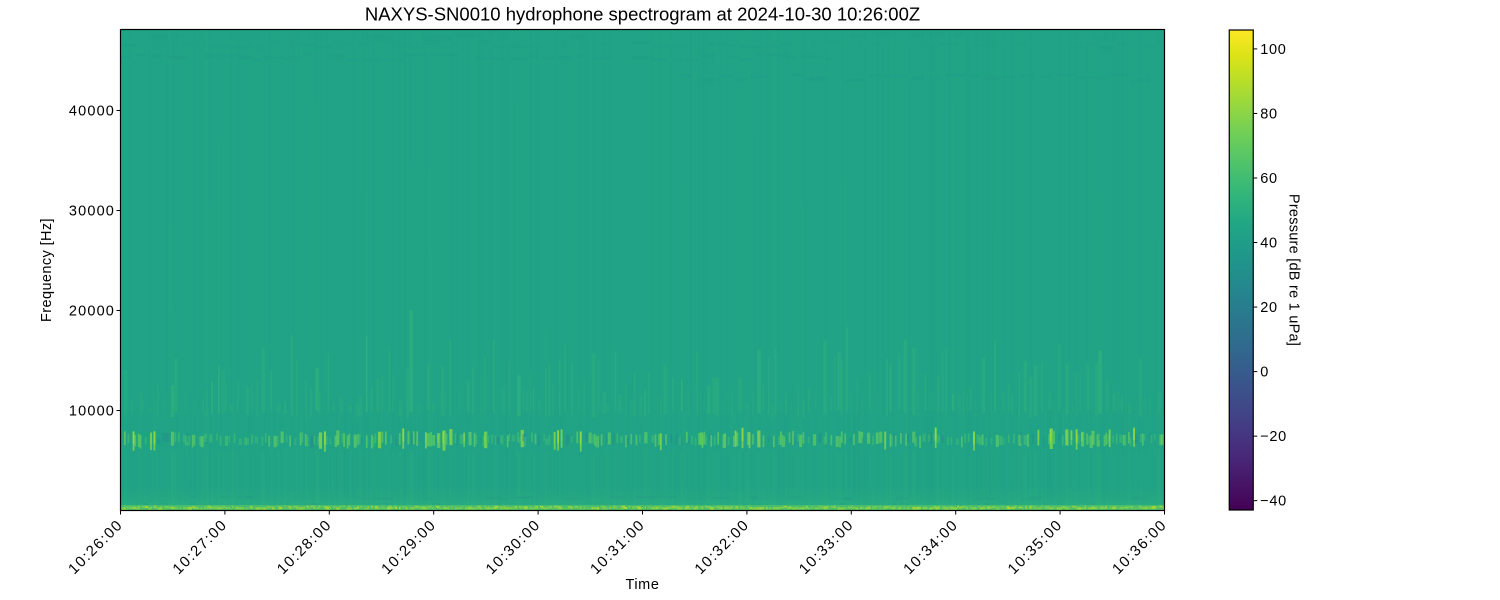 The width and height of the screenshot is (1500, 600). What do you see at coordinates (92, 412) in the screenshot?
I see `svg-text: 10000` at bounding box center [92, 412].